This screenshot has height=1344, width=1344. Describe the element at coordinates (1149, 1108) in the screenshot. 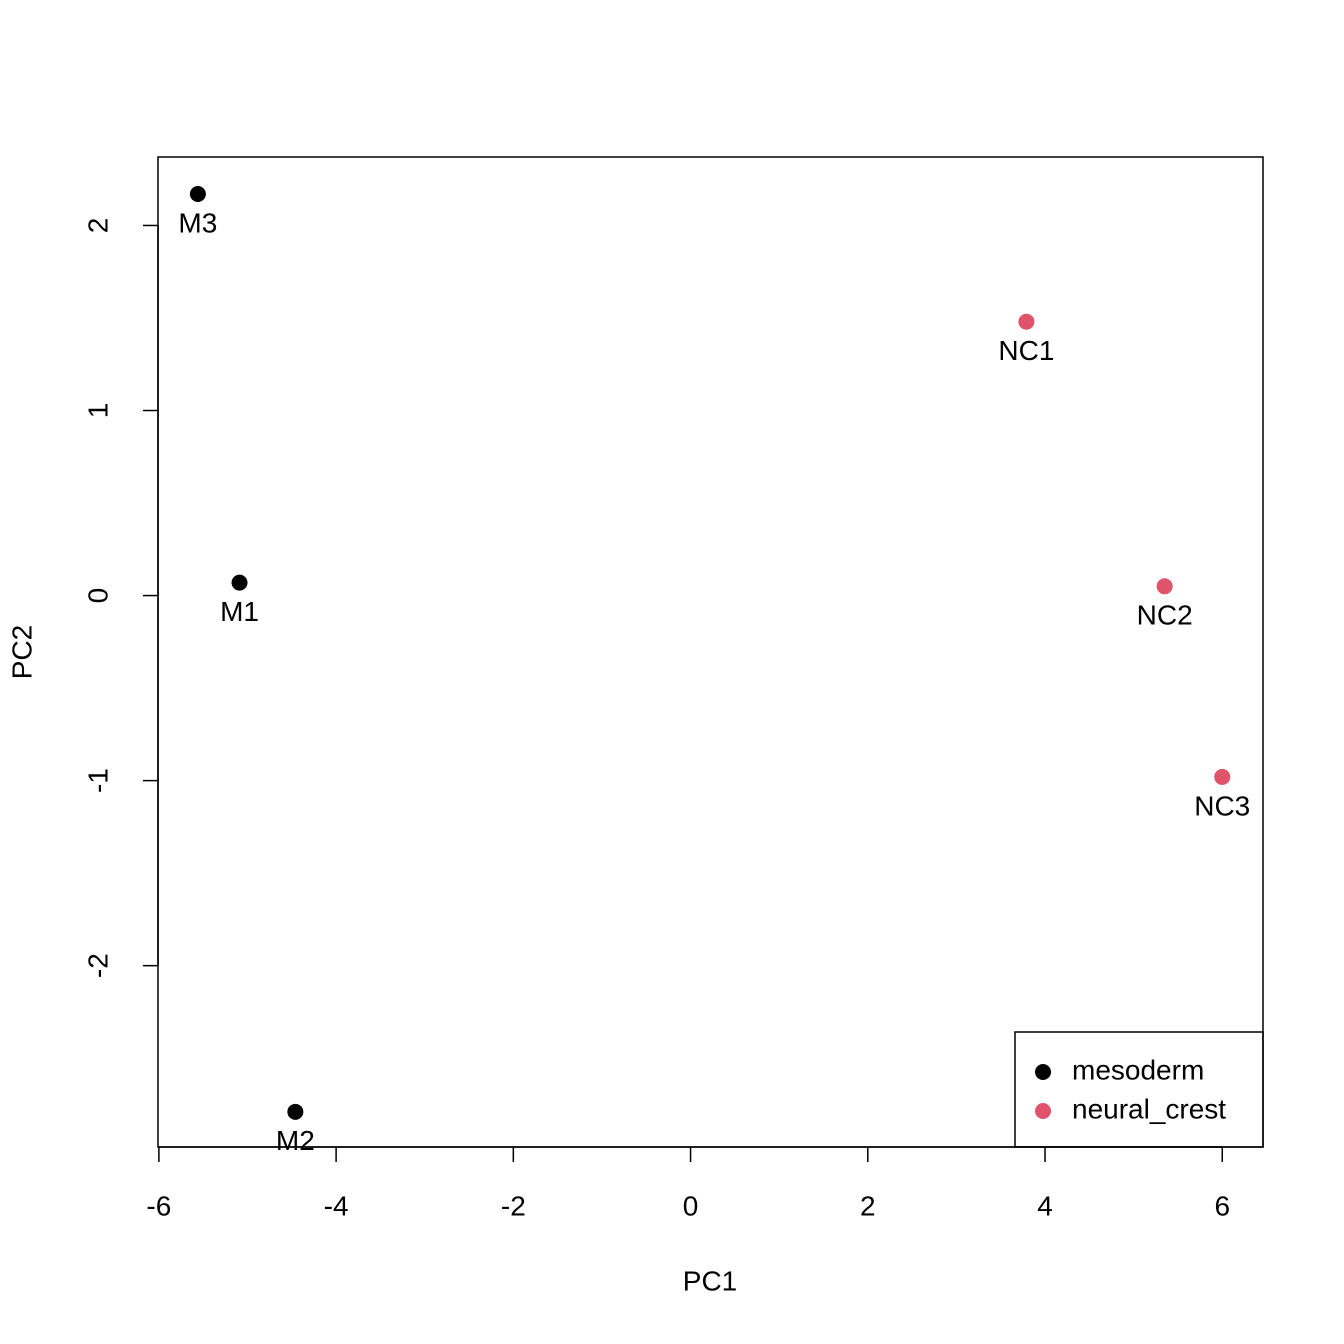

I see `legend-label: neural_crest` at that location.